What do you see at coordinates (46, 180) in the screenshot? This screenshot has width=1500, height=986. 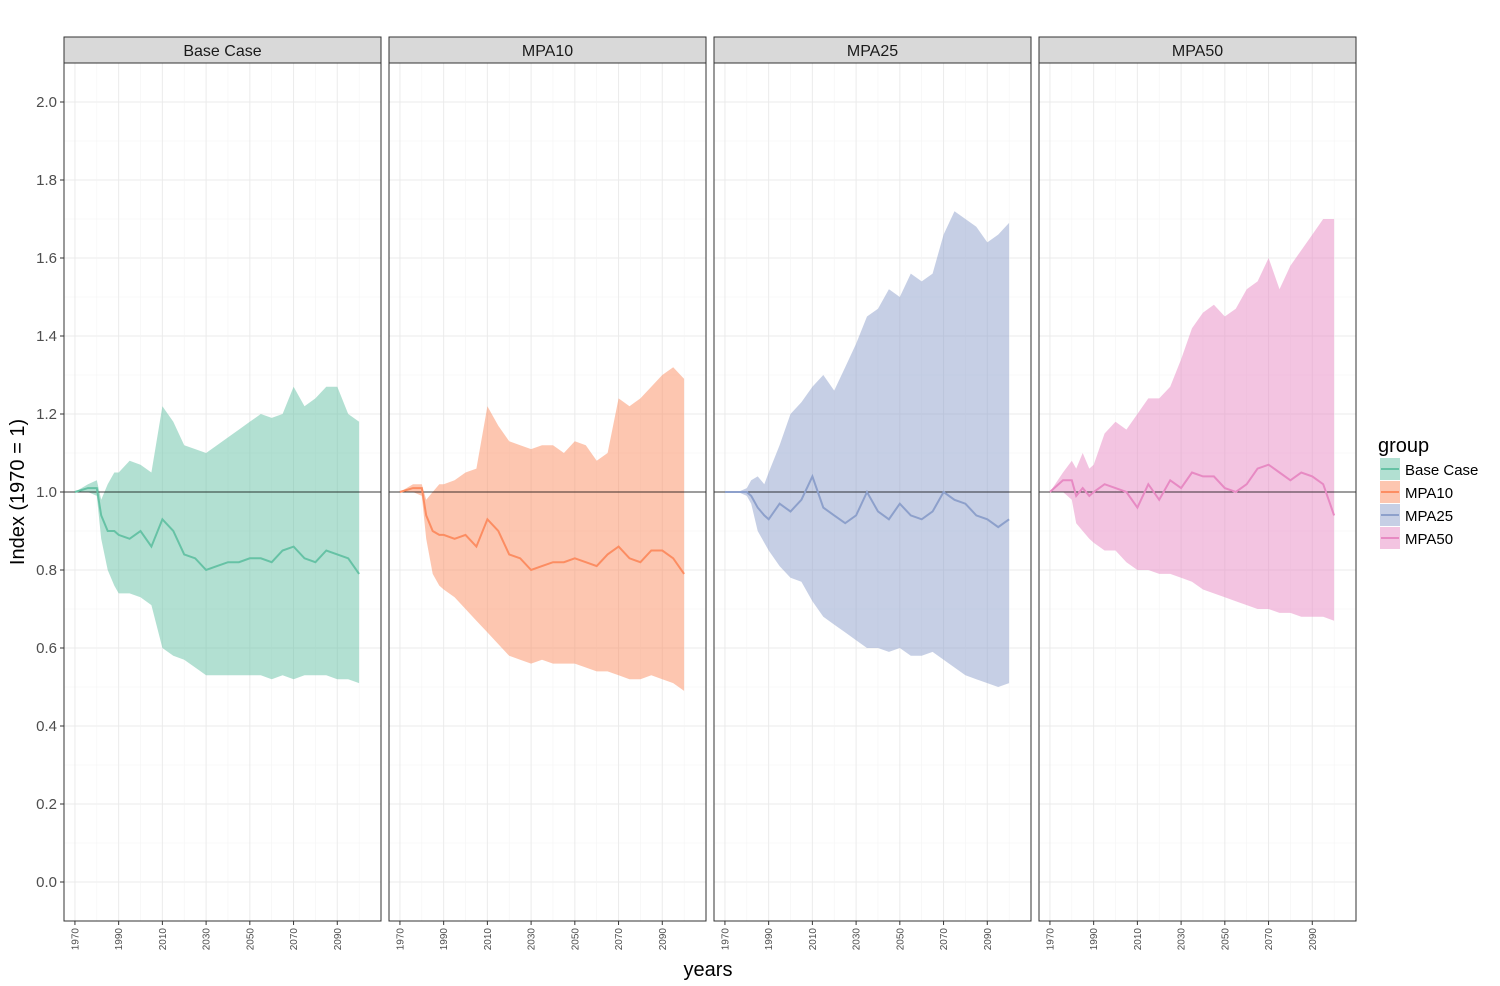 I see `y-tick-label: 1.8` at bounding box center [46, 180].